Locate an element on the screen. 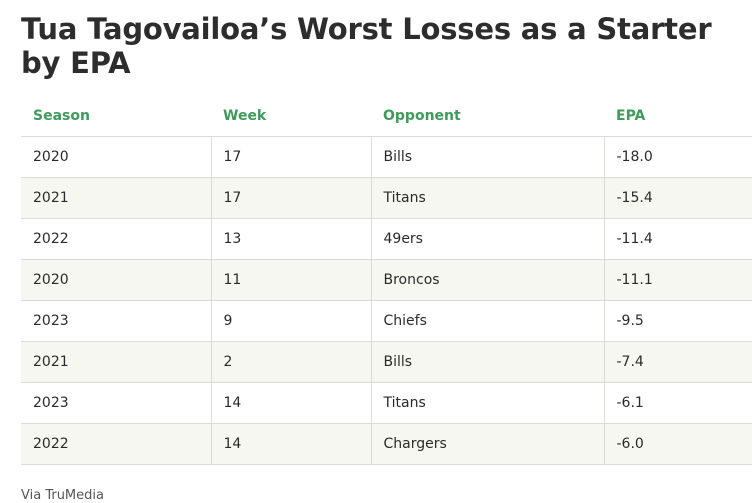 Image resolution: width=752 pixels, height=503 pixels. table-row: 2021 2 Bills -7.4 is located at coordinates (386, 362).